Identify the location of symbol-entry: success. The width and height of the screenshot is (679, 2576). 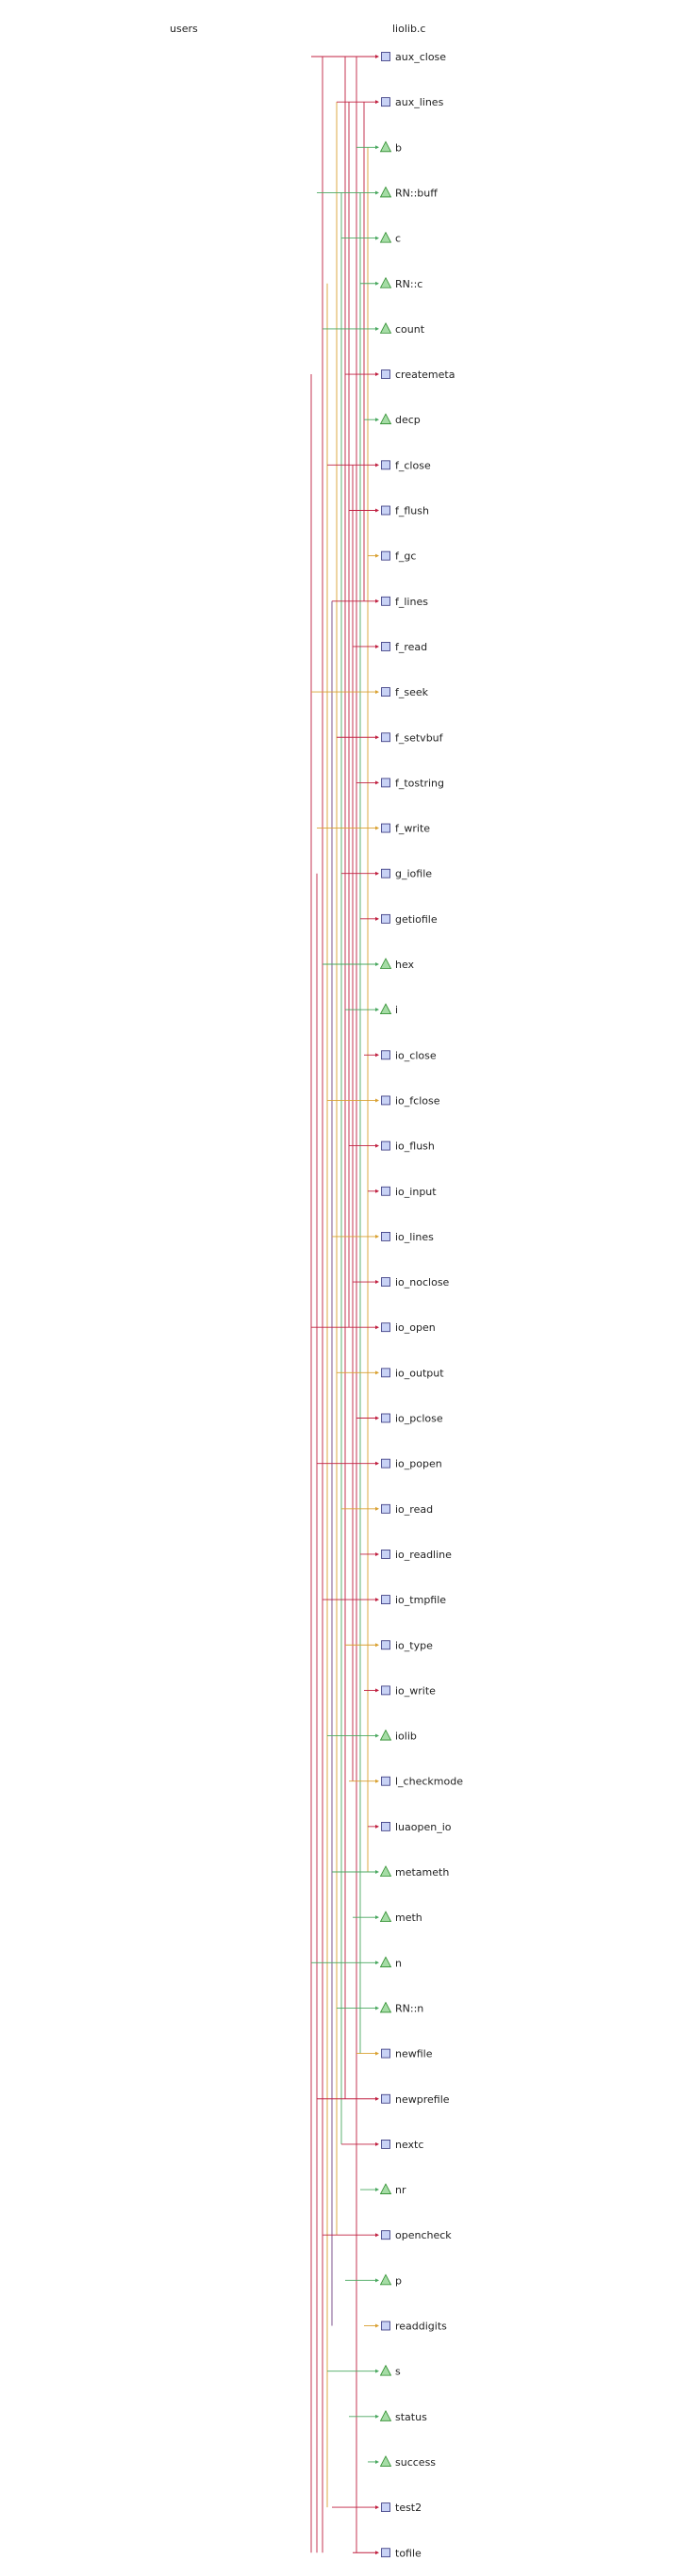
(407, 2462).